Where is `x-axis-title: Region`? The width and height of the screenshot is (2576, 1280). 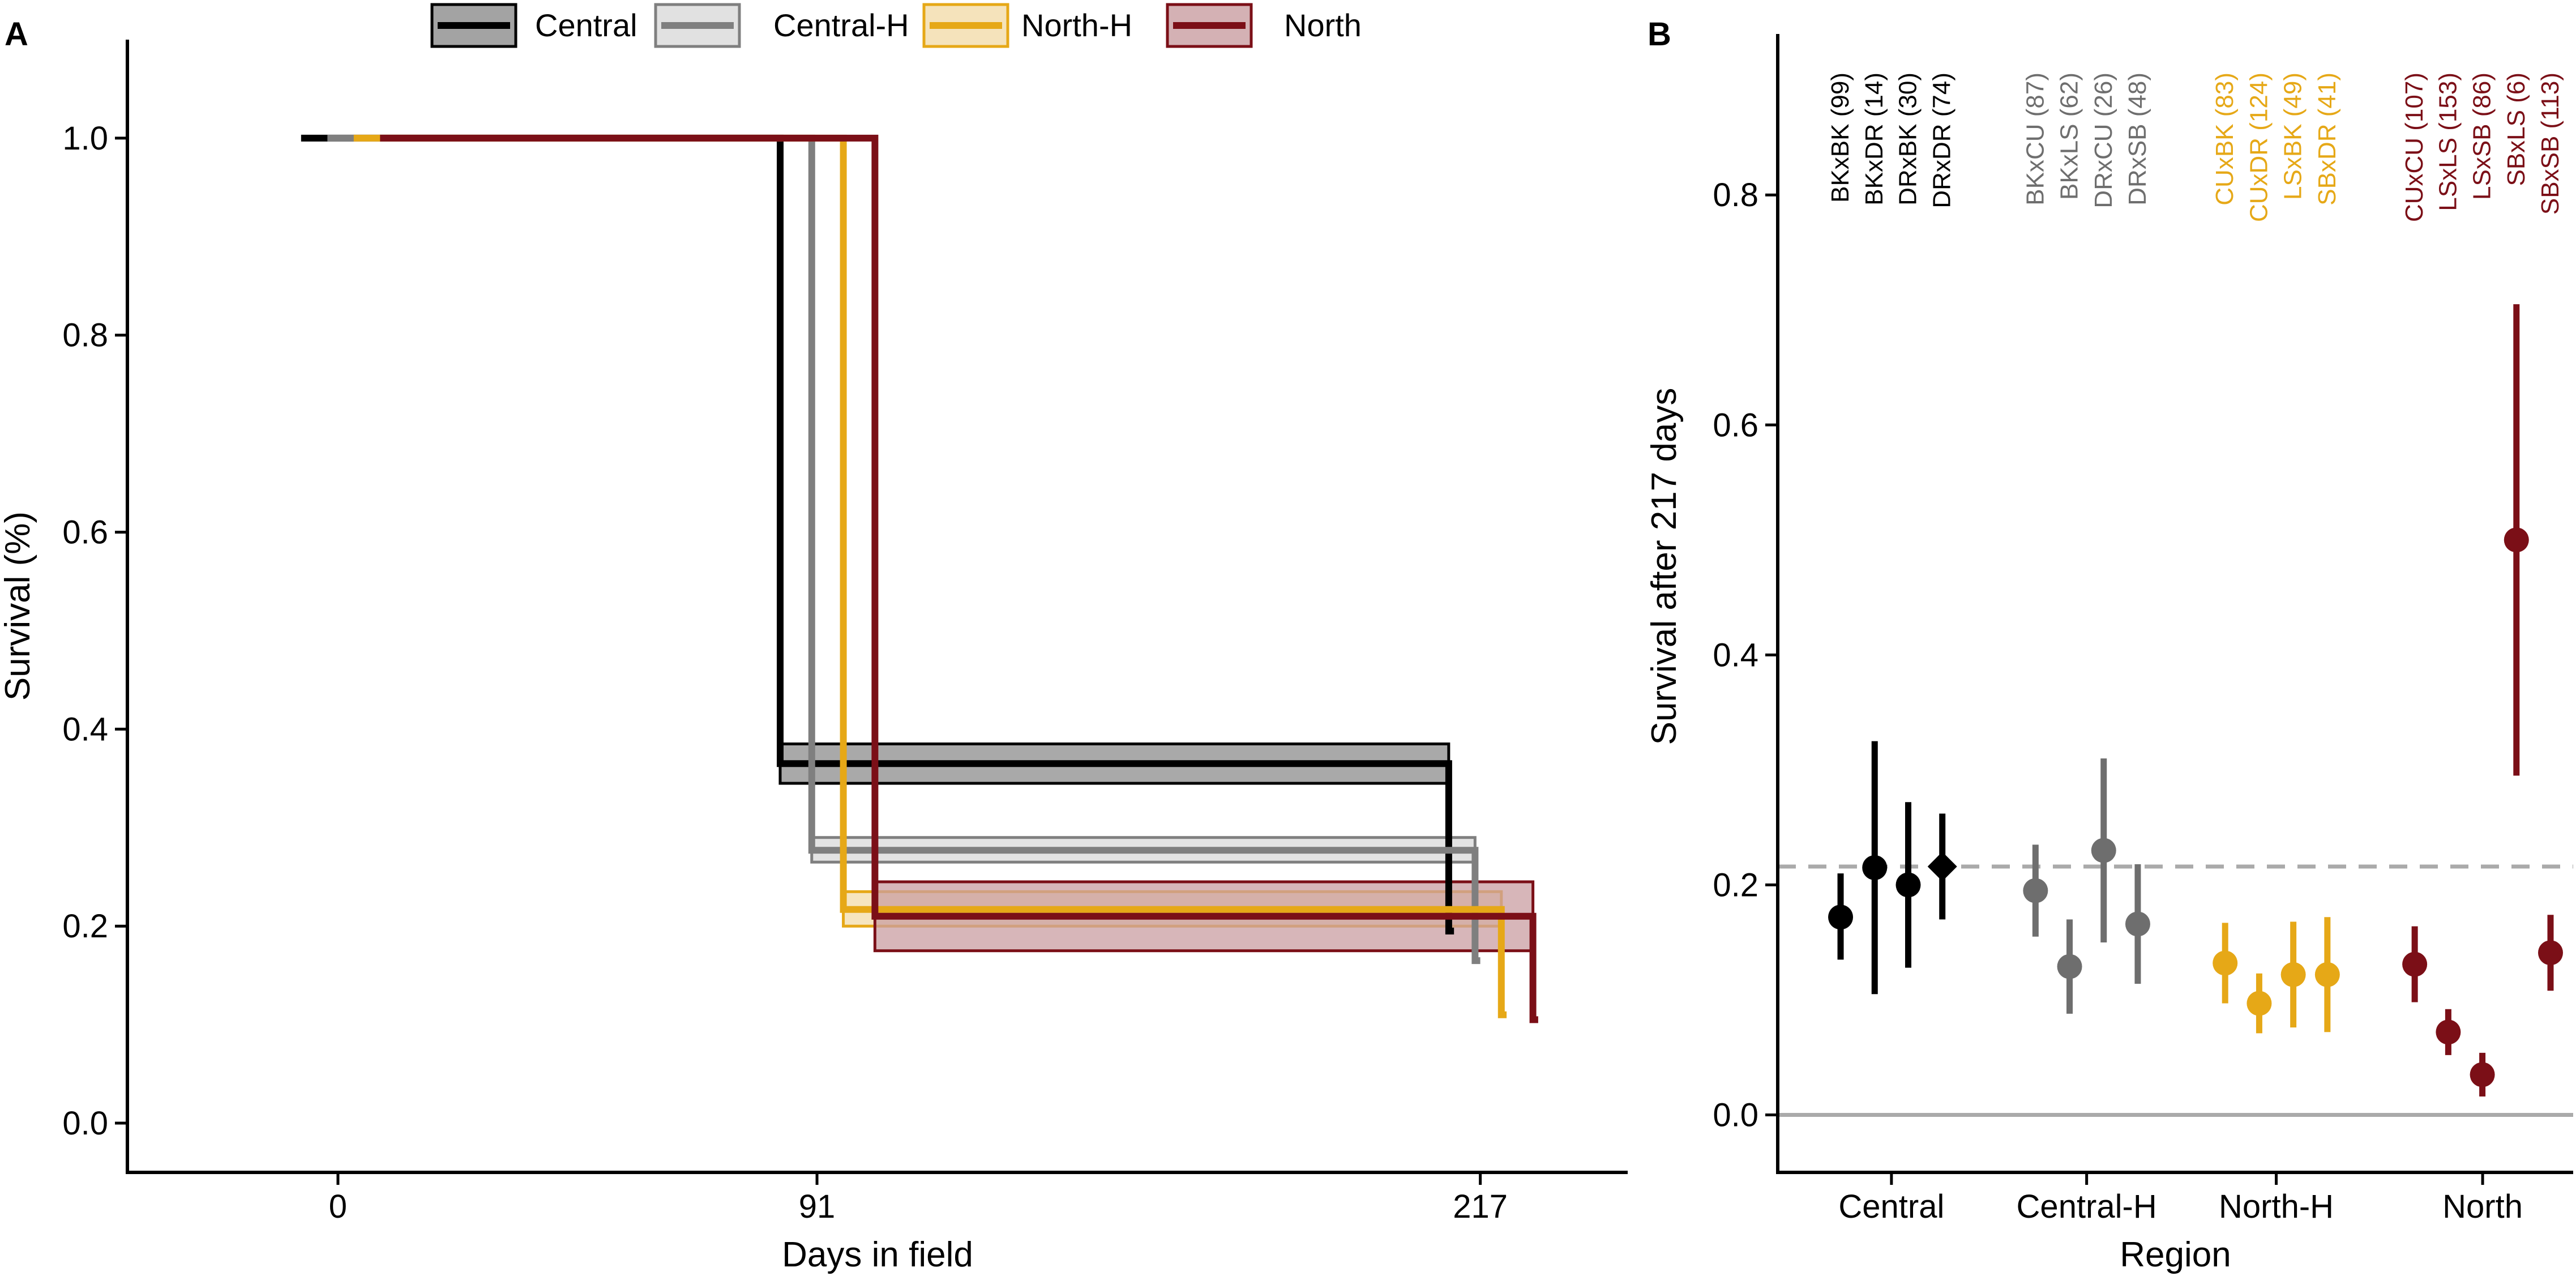 x-axis-title: Region is located at coordinates (2175, 1254).